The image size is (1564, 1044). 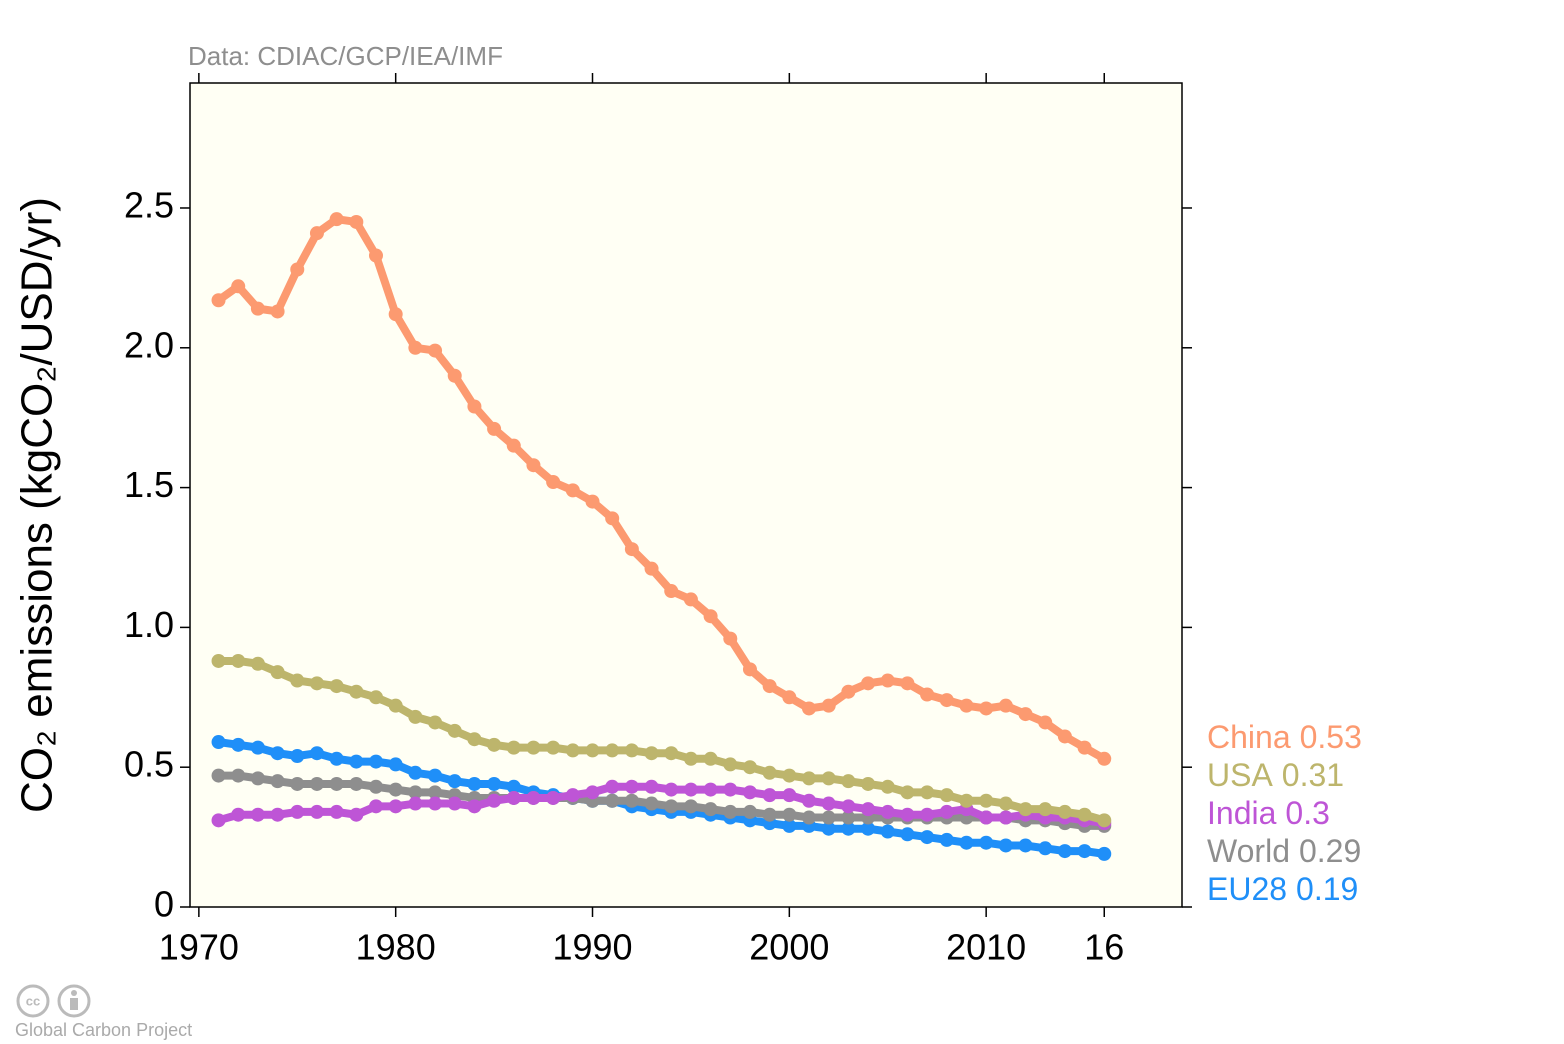 What do you see at coordinates (53, 1001) in the screenshot?
I see `cc-icons: cc` at bounding box center [53, 1001].